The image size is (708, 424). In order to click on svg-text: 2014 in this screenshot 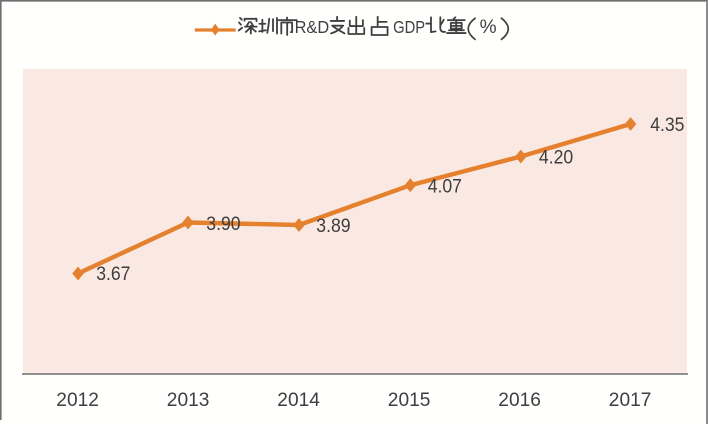, I will do `click(298, 400)`.